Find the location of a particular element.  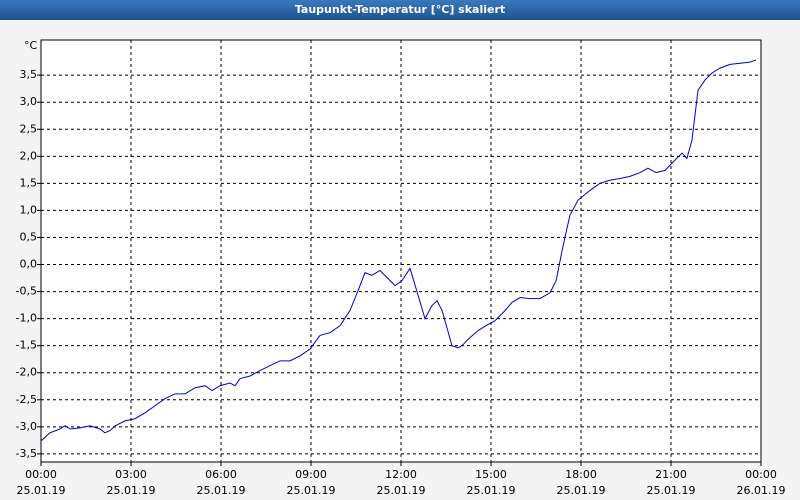

x-tick-label: 15:00 is located at coordinates (491, 474).